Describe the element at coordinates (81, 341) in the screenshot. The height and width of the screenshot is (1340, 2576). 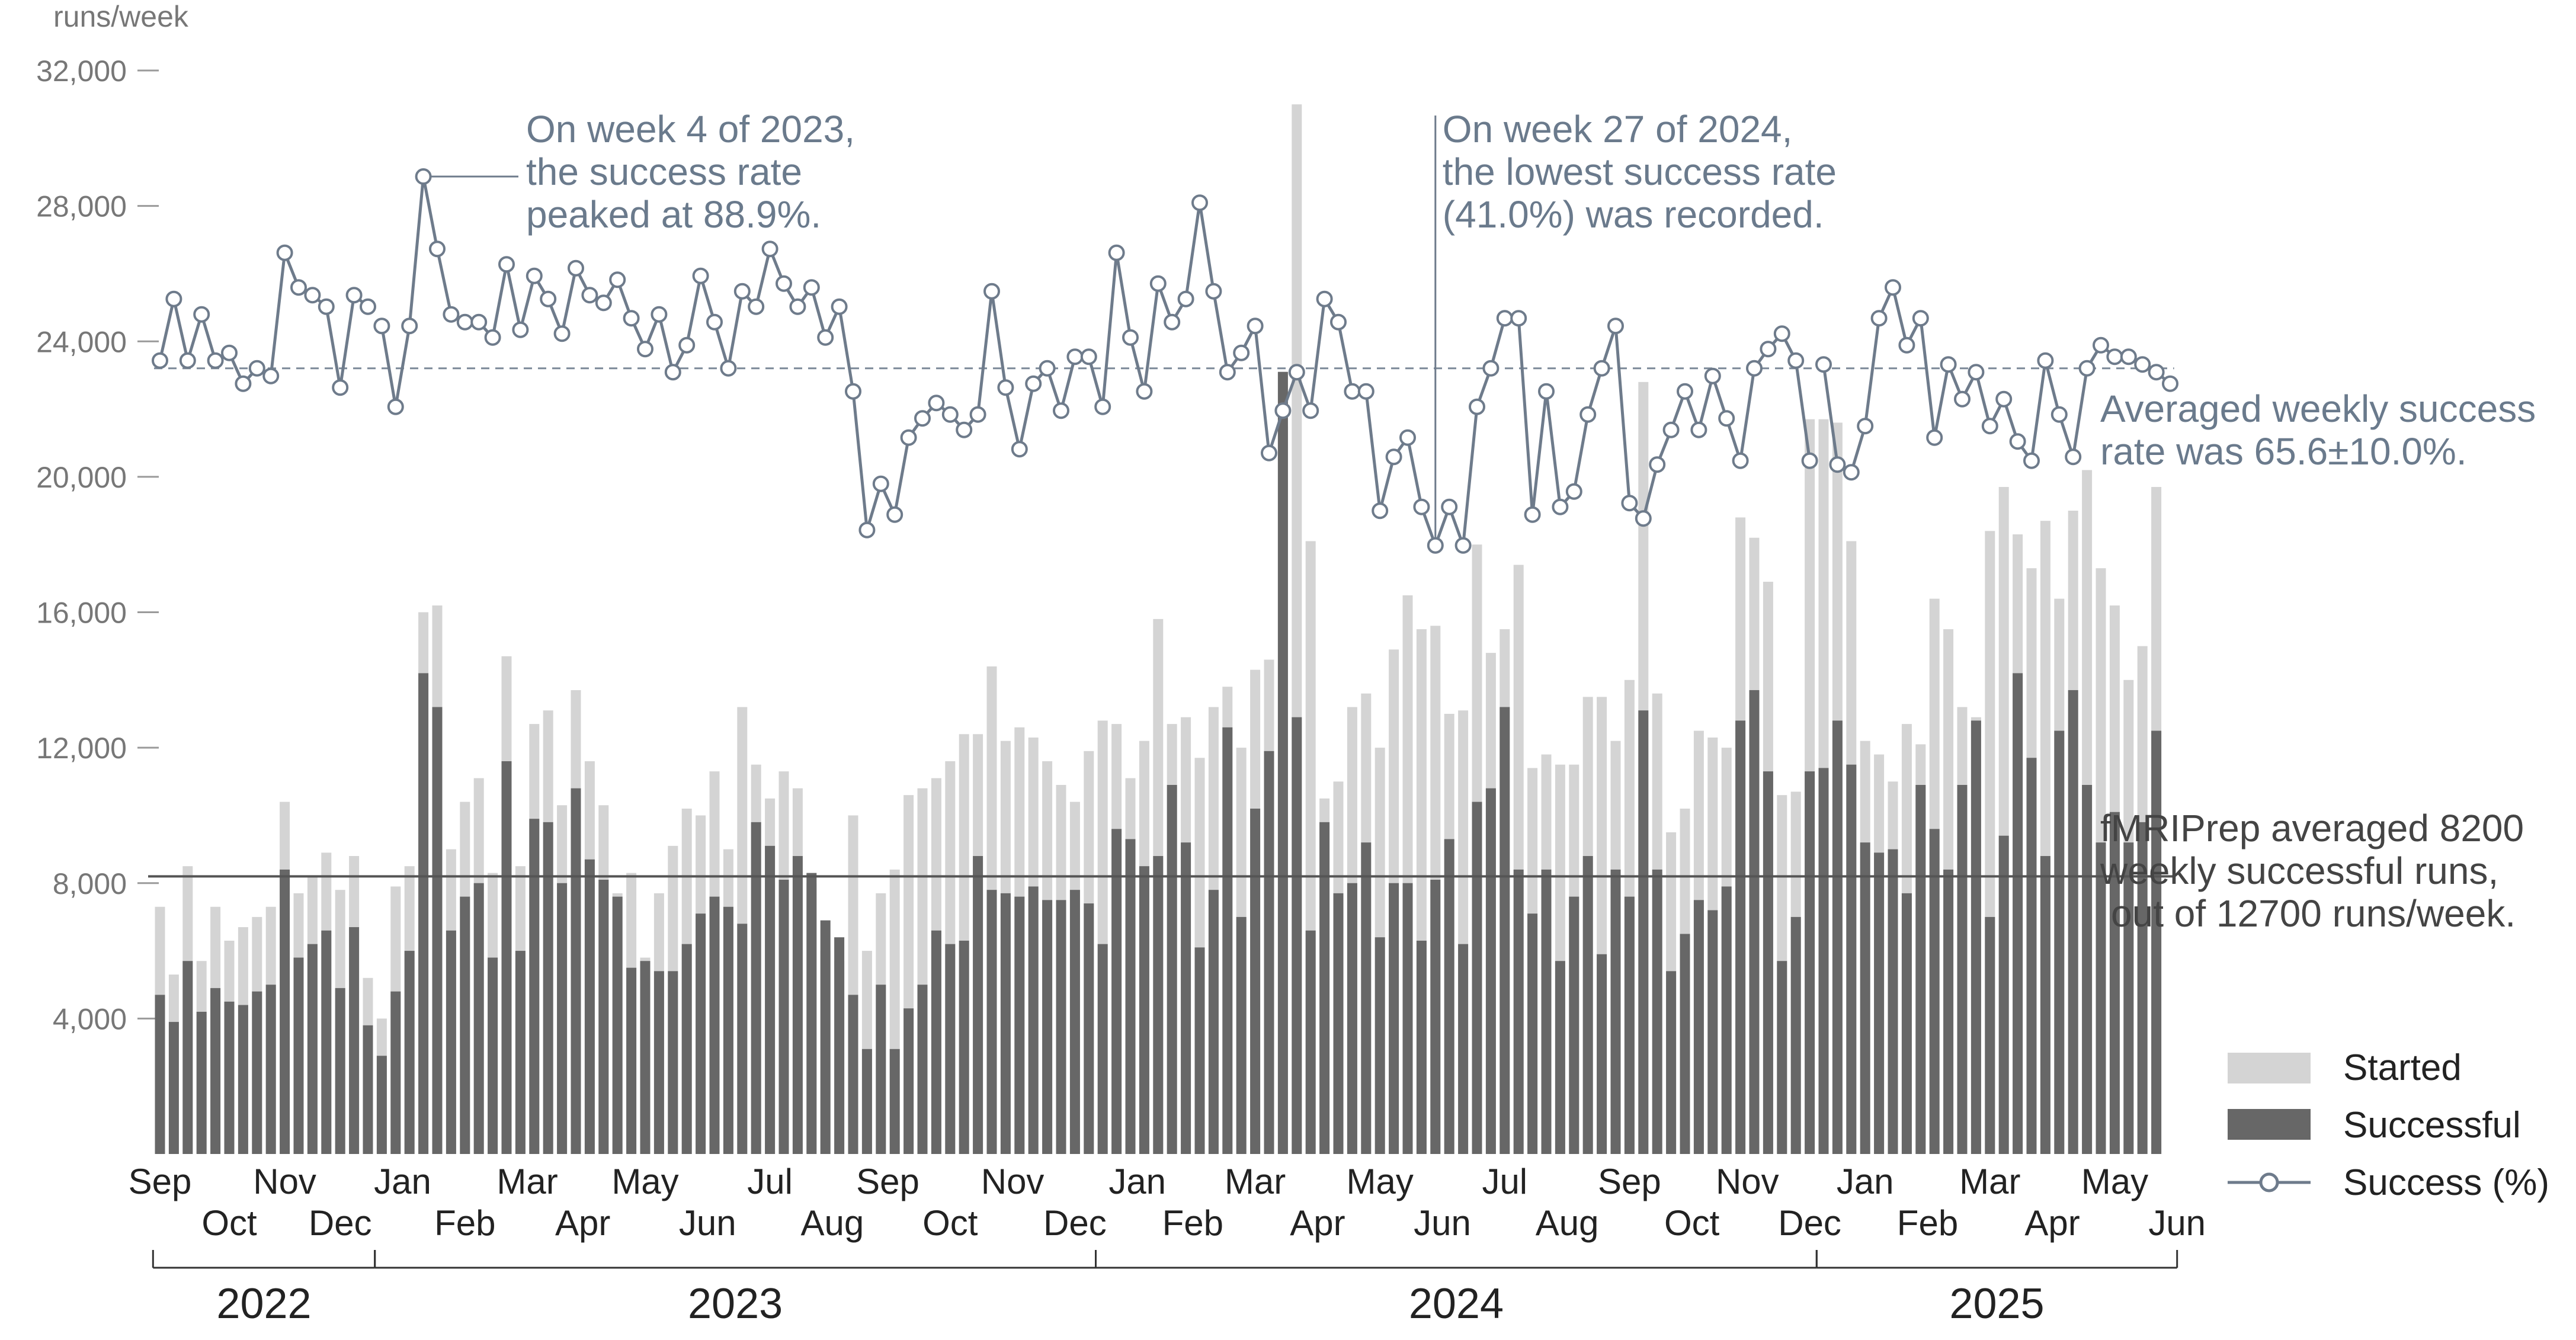
I see `y-tick-label: 24,000` at that location.